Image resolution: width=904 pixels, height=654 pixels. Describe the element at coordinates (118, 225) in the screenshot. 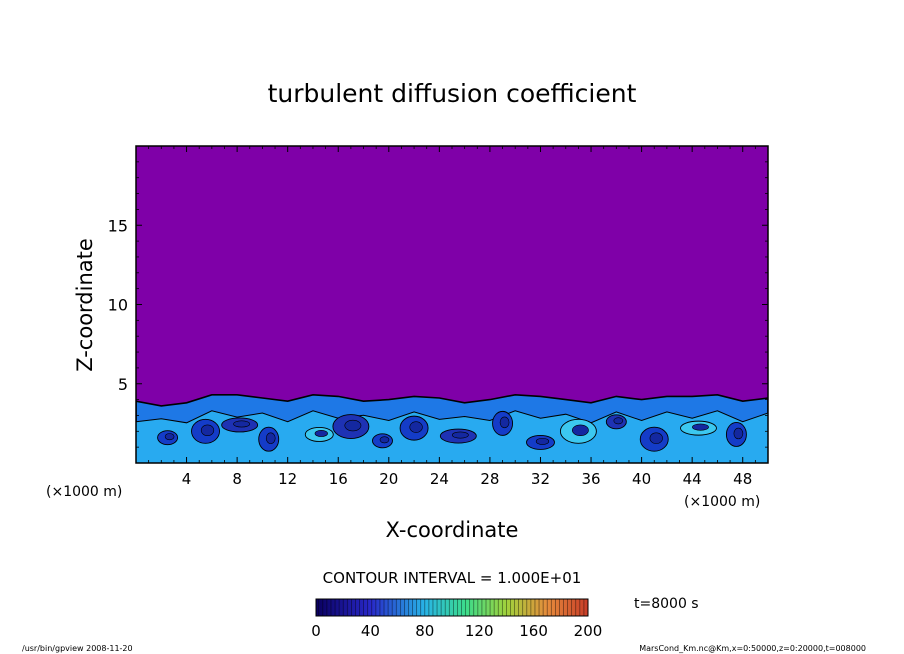

I see `y-tick-label: 15` at that location.